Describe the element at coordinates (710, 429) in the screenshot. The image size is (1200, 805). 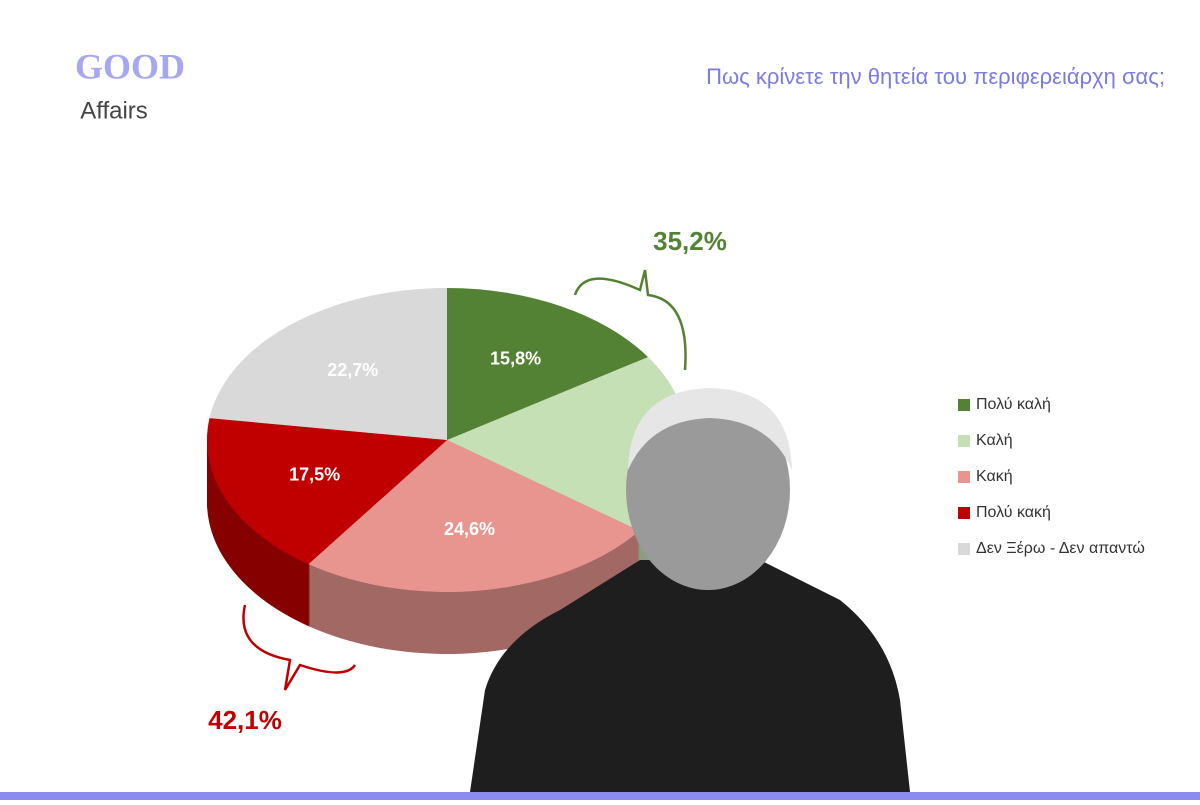
I see `photo-hair` at that location.